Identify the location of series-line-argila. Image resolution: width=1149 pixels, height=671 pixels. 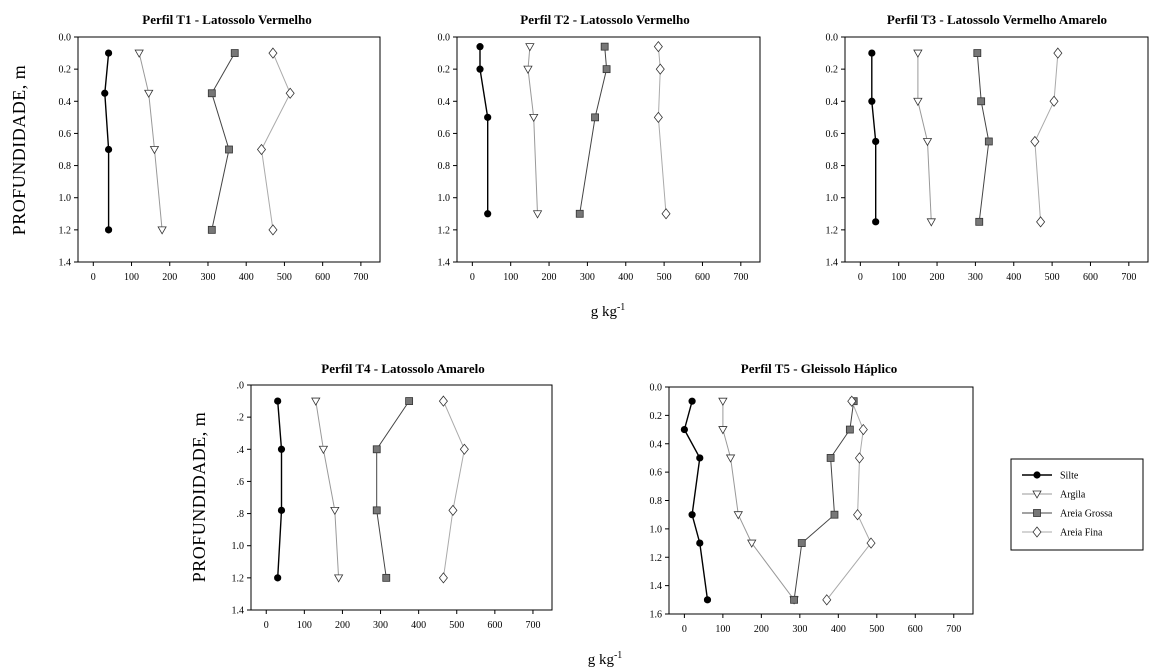
(532, 130).